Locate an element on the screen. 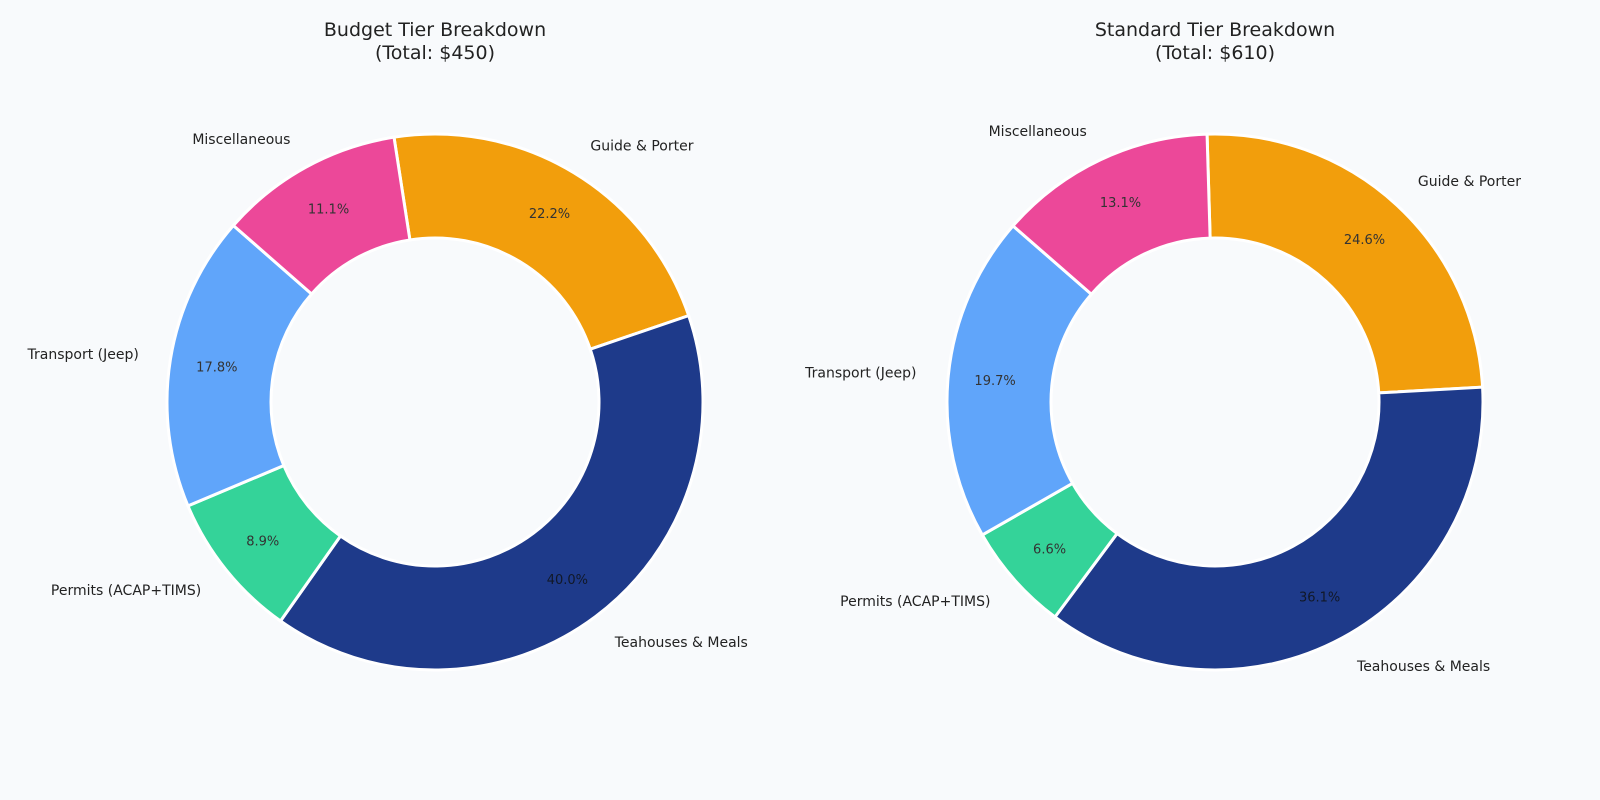  chart-title: Standard Tier Breakdown is located at coordinates (1215, 30).